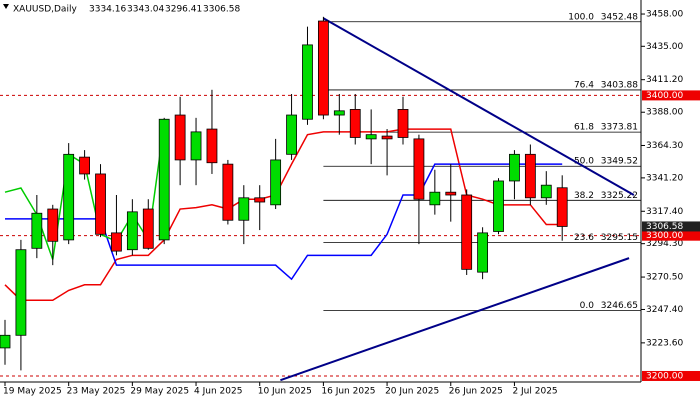  What do you see at coordinates (581, 17) in the screenshot?
I see `fib-ratio: 100.0` at bounding box center [581, 17].